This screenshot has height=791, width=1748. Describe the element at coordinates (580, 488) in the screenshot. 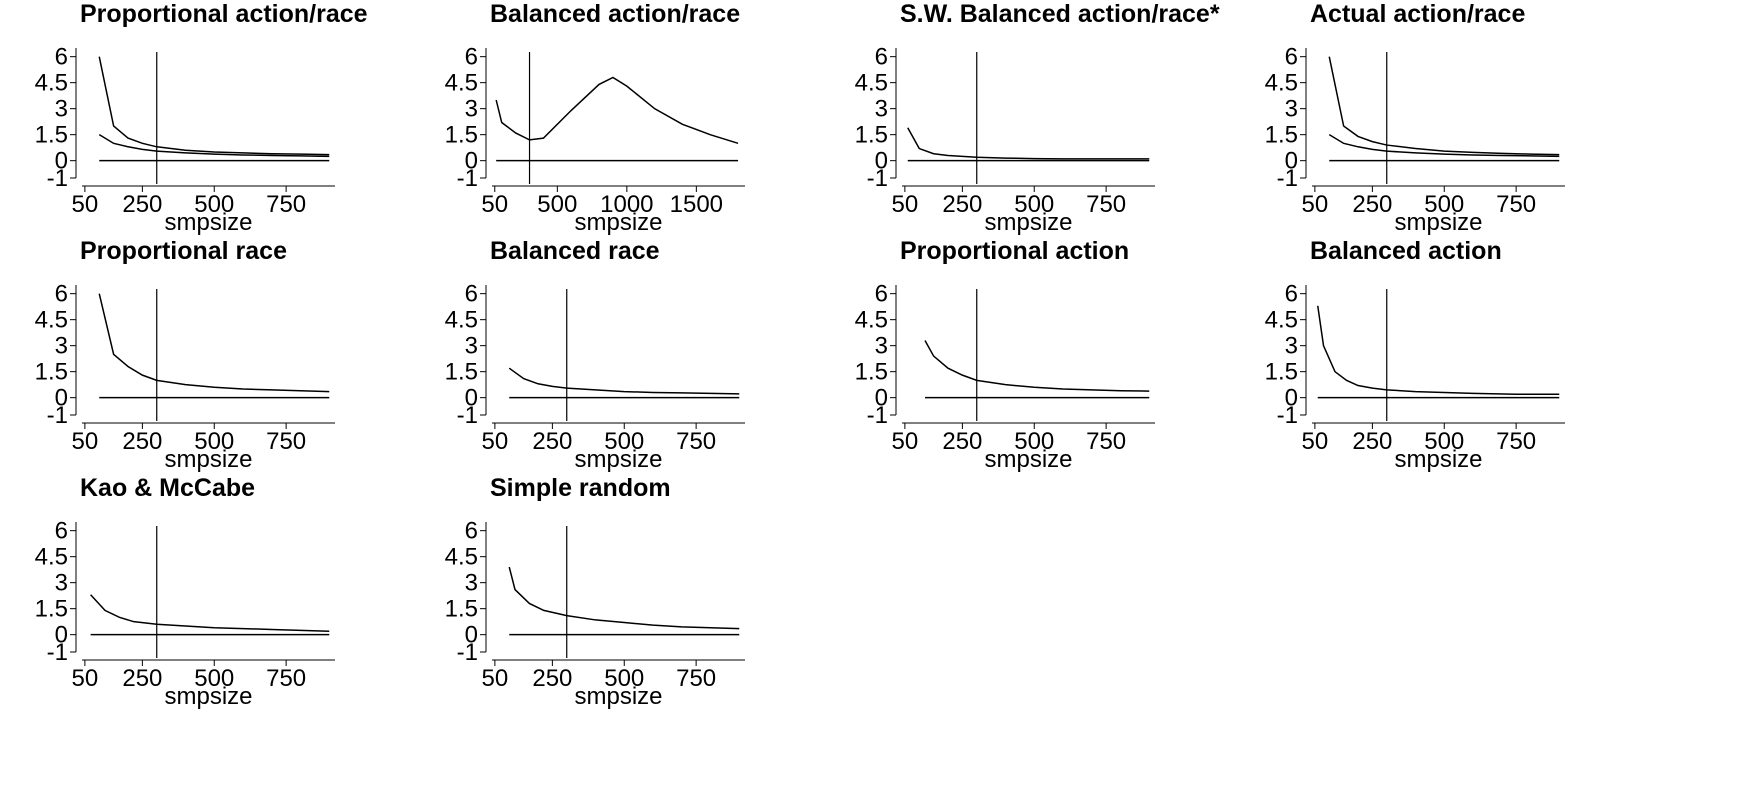

I see `panel-title: Simple random` at that location.